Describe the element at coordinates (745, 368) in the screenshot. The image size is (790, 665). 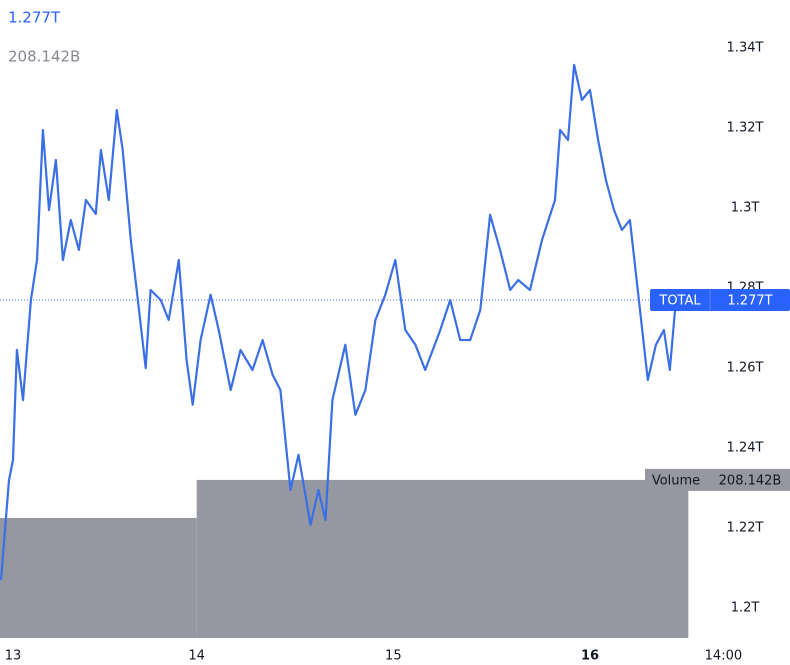
I see `y-tick-label: 1.26T` at that location.